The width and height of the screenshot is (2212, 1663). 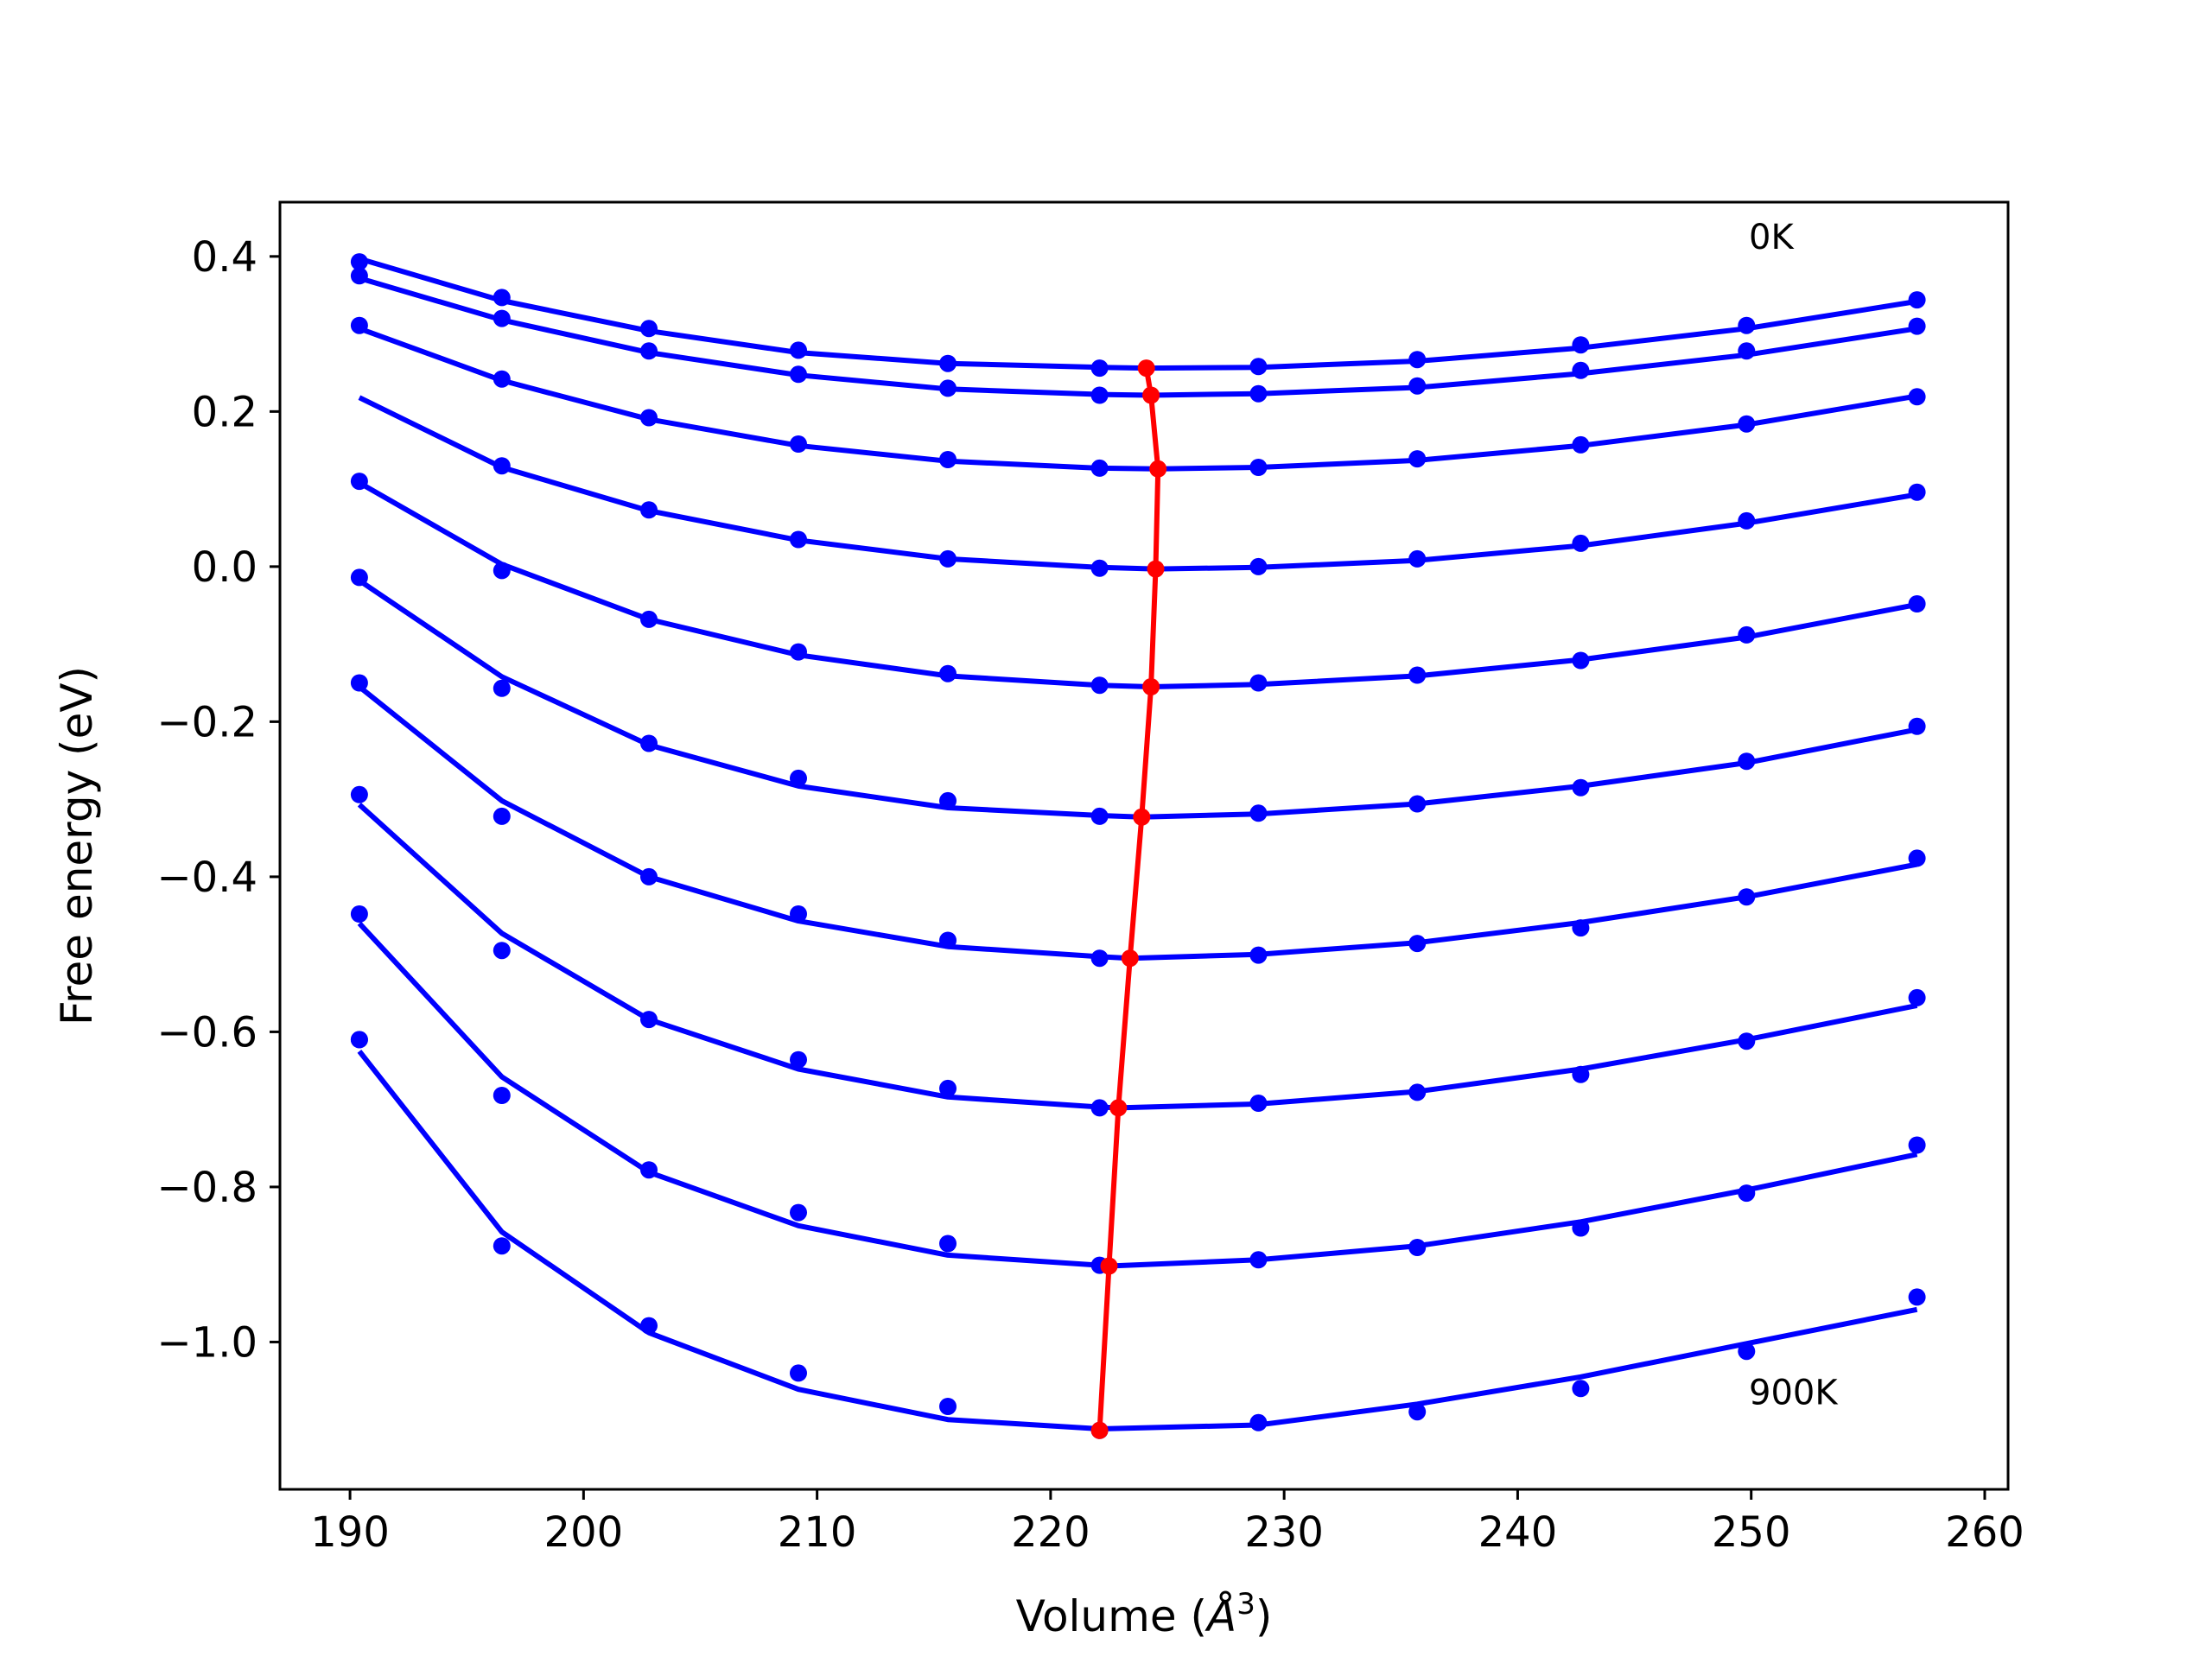 What do you see at coordinates (224, 412) in the screenshot?
I see `y-tick-label: 0.2` at bounding box center [224, 412].